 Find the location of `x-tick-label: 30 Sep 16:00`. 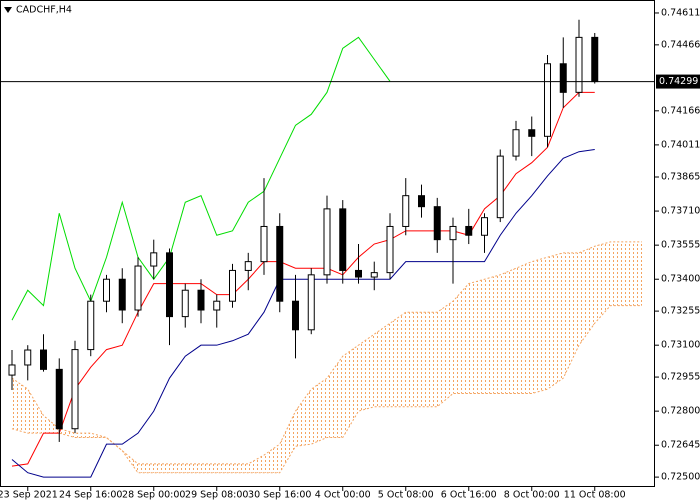

x-tick-label: 30 Sep 16:00 is located at coordinates (279, 495).